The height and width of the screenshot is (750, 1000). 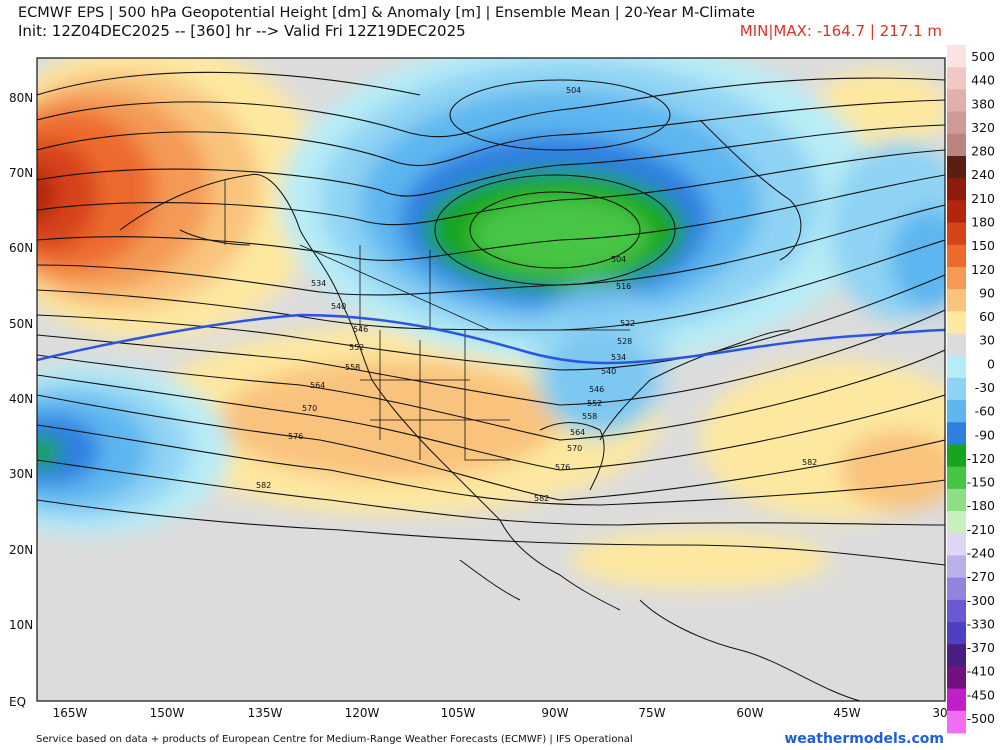 What do you see at coordinates (983, 103) in the screenshot?
I see `colorbar-label: 380` at bounding box center [983, 103].